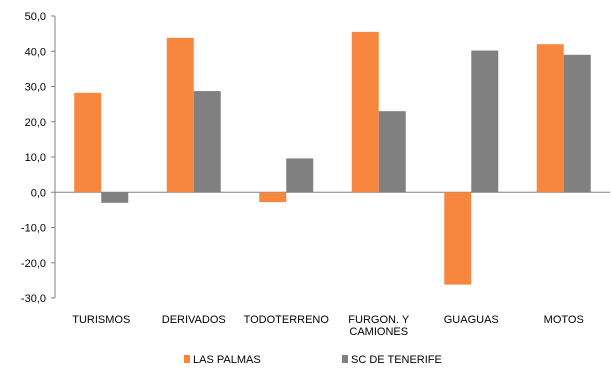 The width and height of the screenshot is (611, 372). I want to click on y-tick-label: 30,0, so click(35, 88).